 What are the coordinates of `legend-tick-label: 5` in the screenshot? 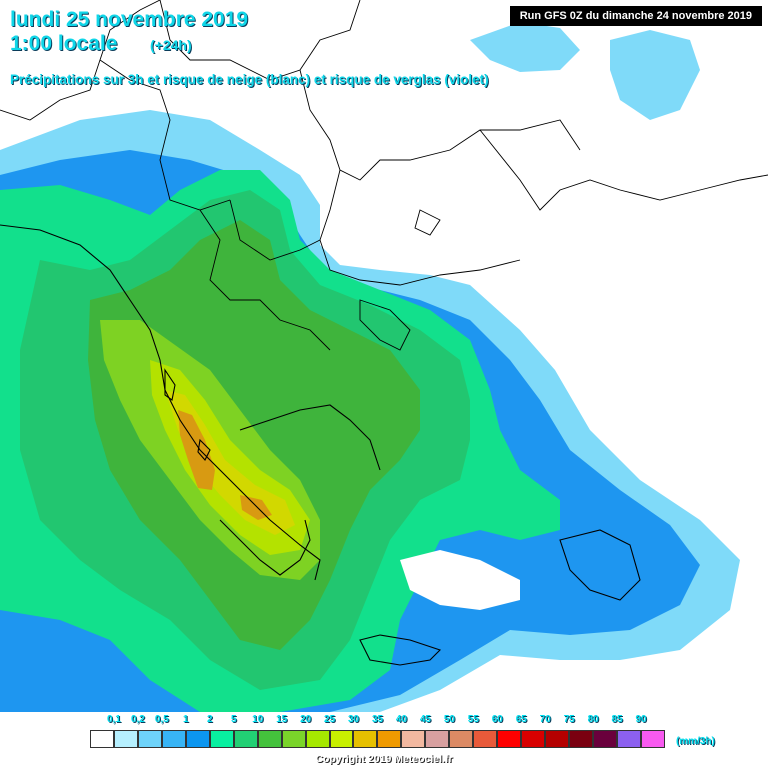 It's located at (233, 719).